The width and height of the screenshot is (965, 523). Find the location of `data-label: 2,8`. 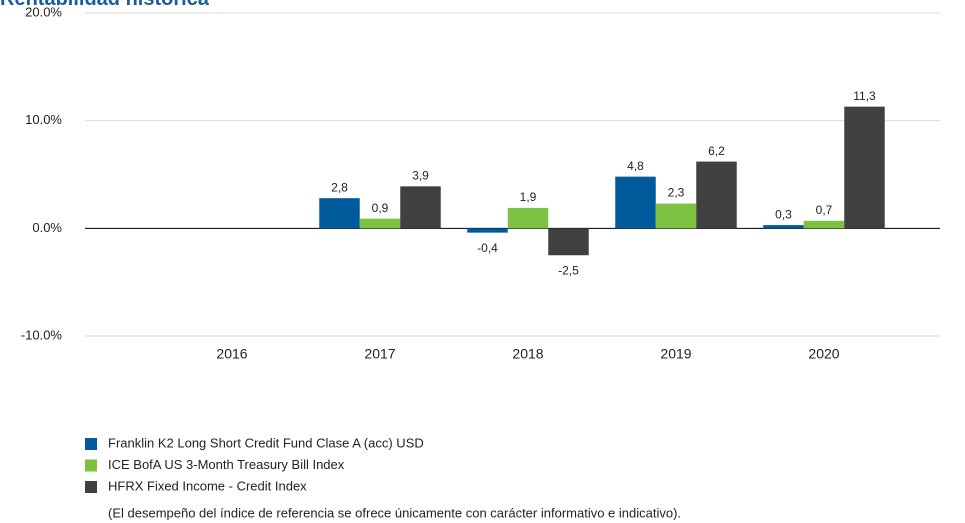

data-label: 2,8 is located at coordinates (339, 187).